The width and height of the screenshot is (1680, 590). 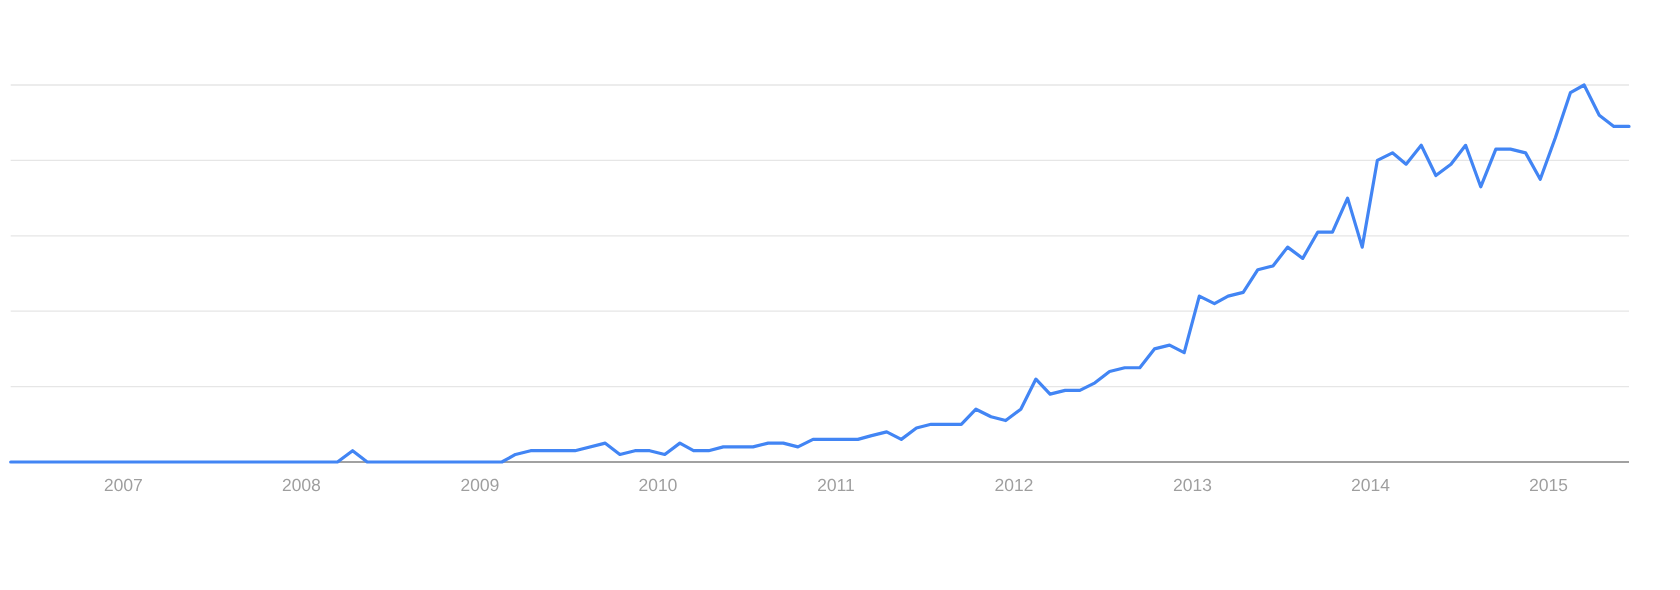 I want to click on x-tick-label: 2014, so click(x=1370, y=485).